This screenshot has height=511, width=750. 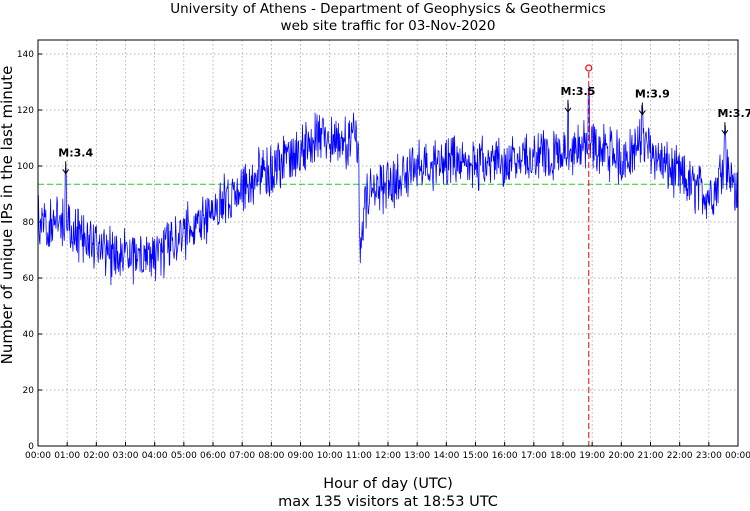 What do you see at coordinates (680, 456) in the screenshot?
I see `x-tick-label: 22:00` at bounding box center [680, 456].